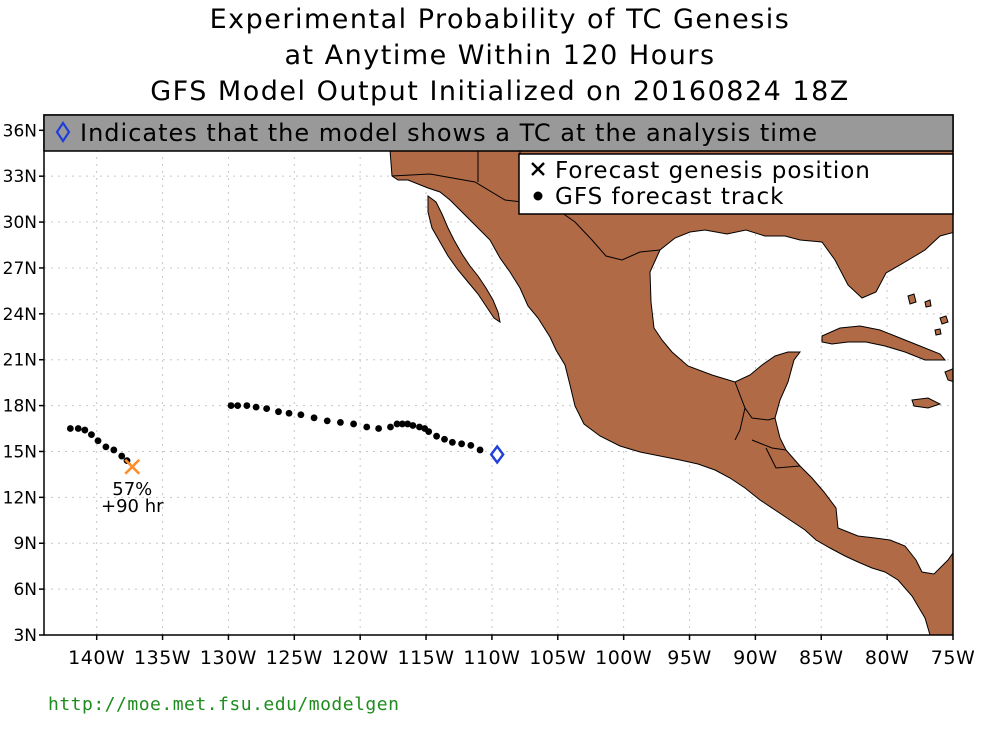  Describe the element at coordinates (755, 658) in the screenshot. I see `lon-tick-label: 90W` at that location.